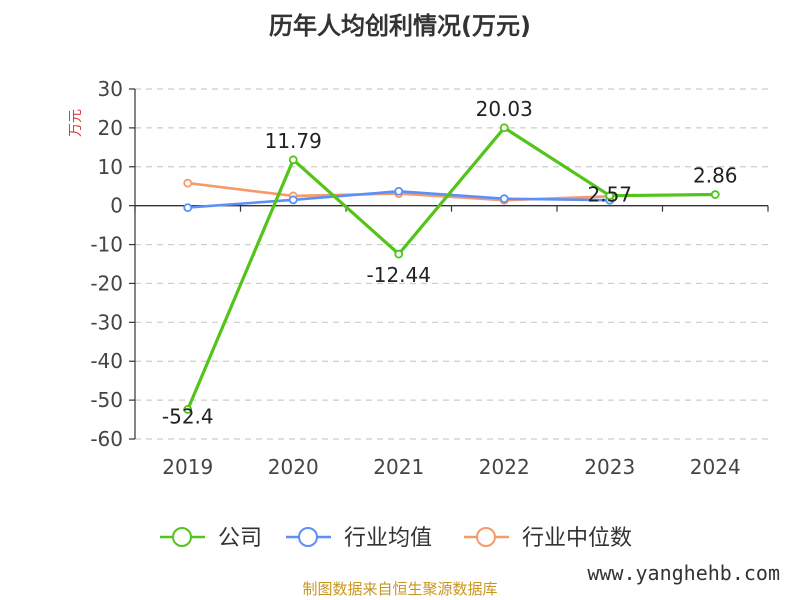 This screenshot has height=600, width=800. Describe the element at coordinates (388, 538) in the screenshot. I see `legend-label: 行业均值` at that location.